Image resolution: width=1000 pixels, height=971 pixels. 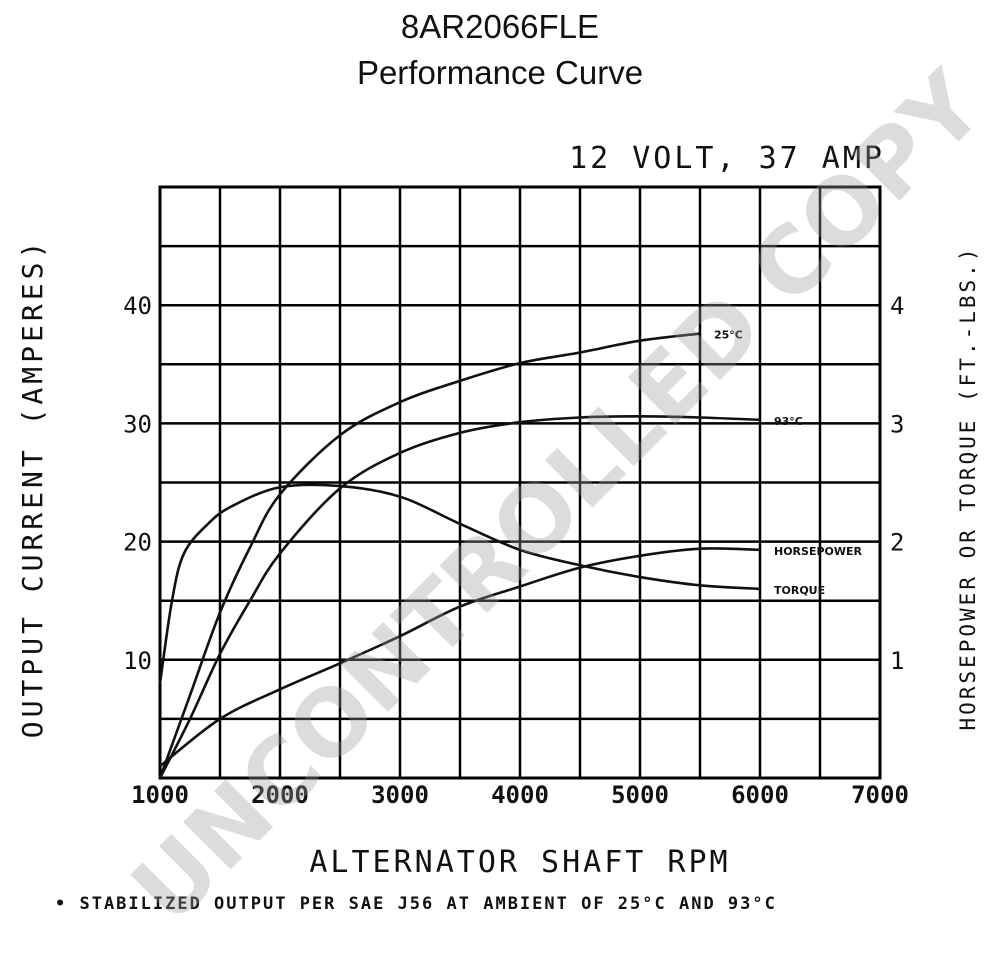 I want to click on y2-tick-label: 3, so click(x=897, y=424).